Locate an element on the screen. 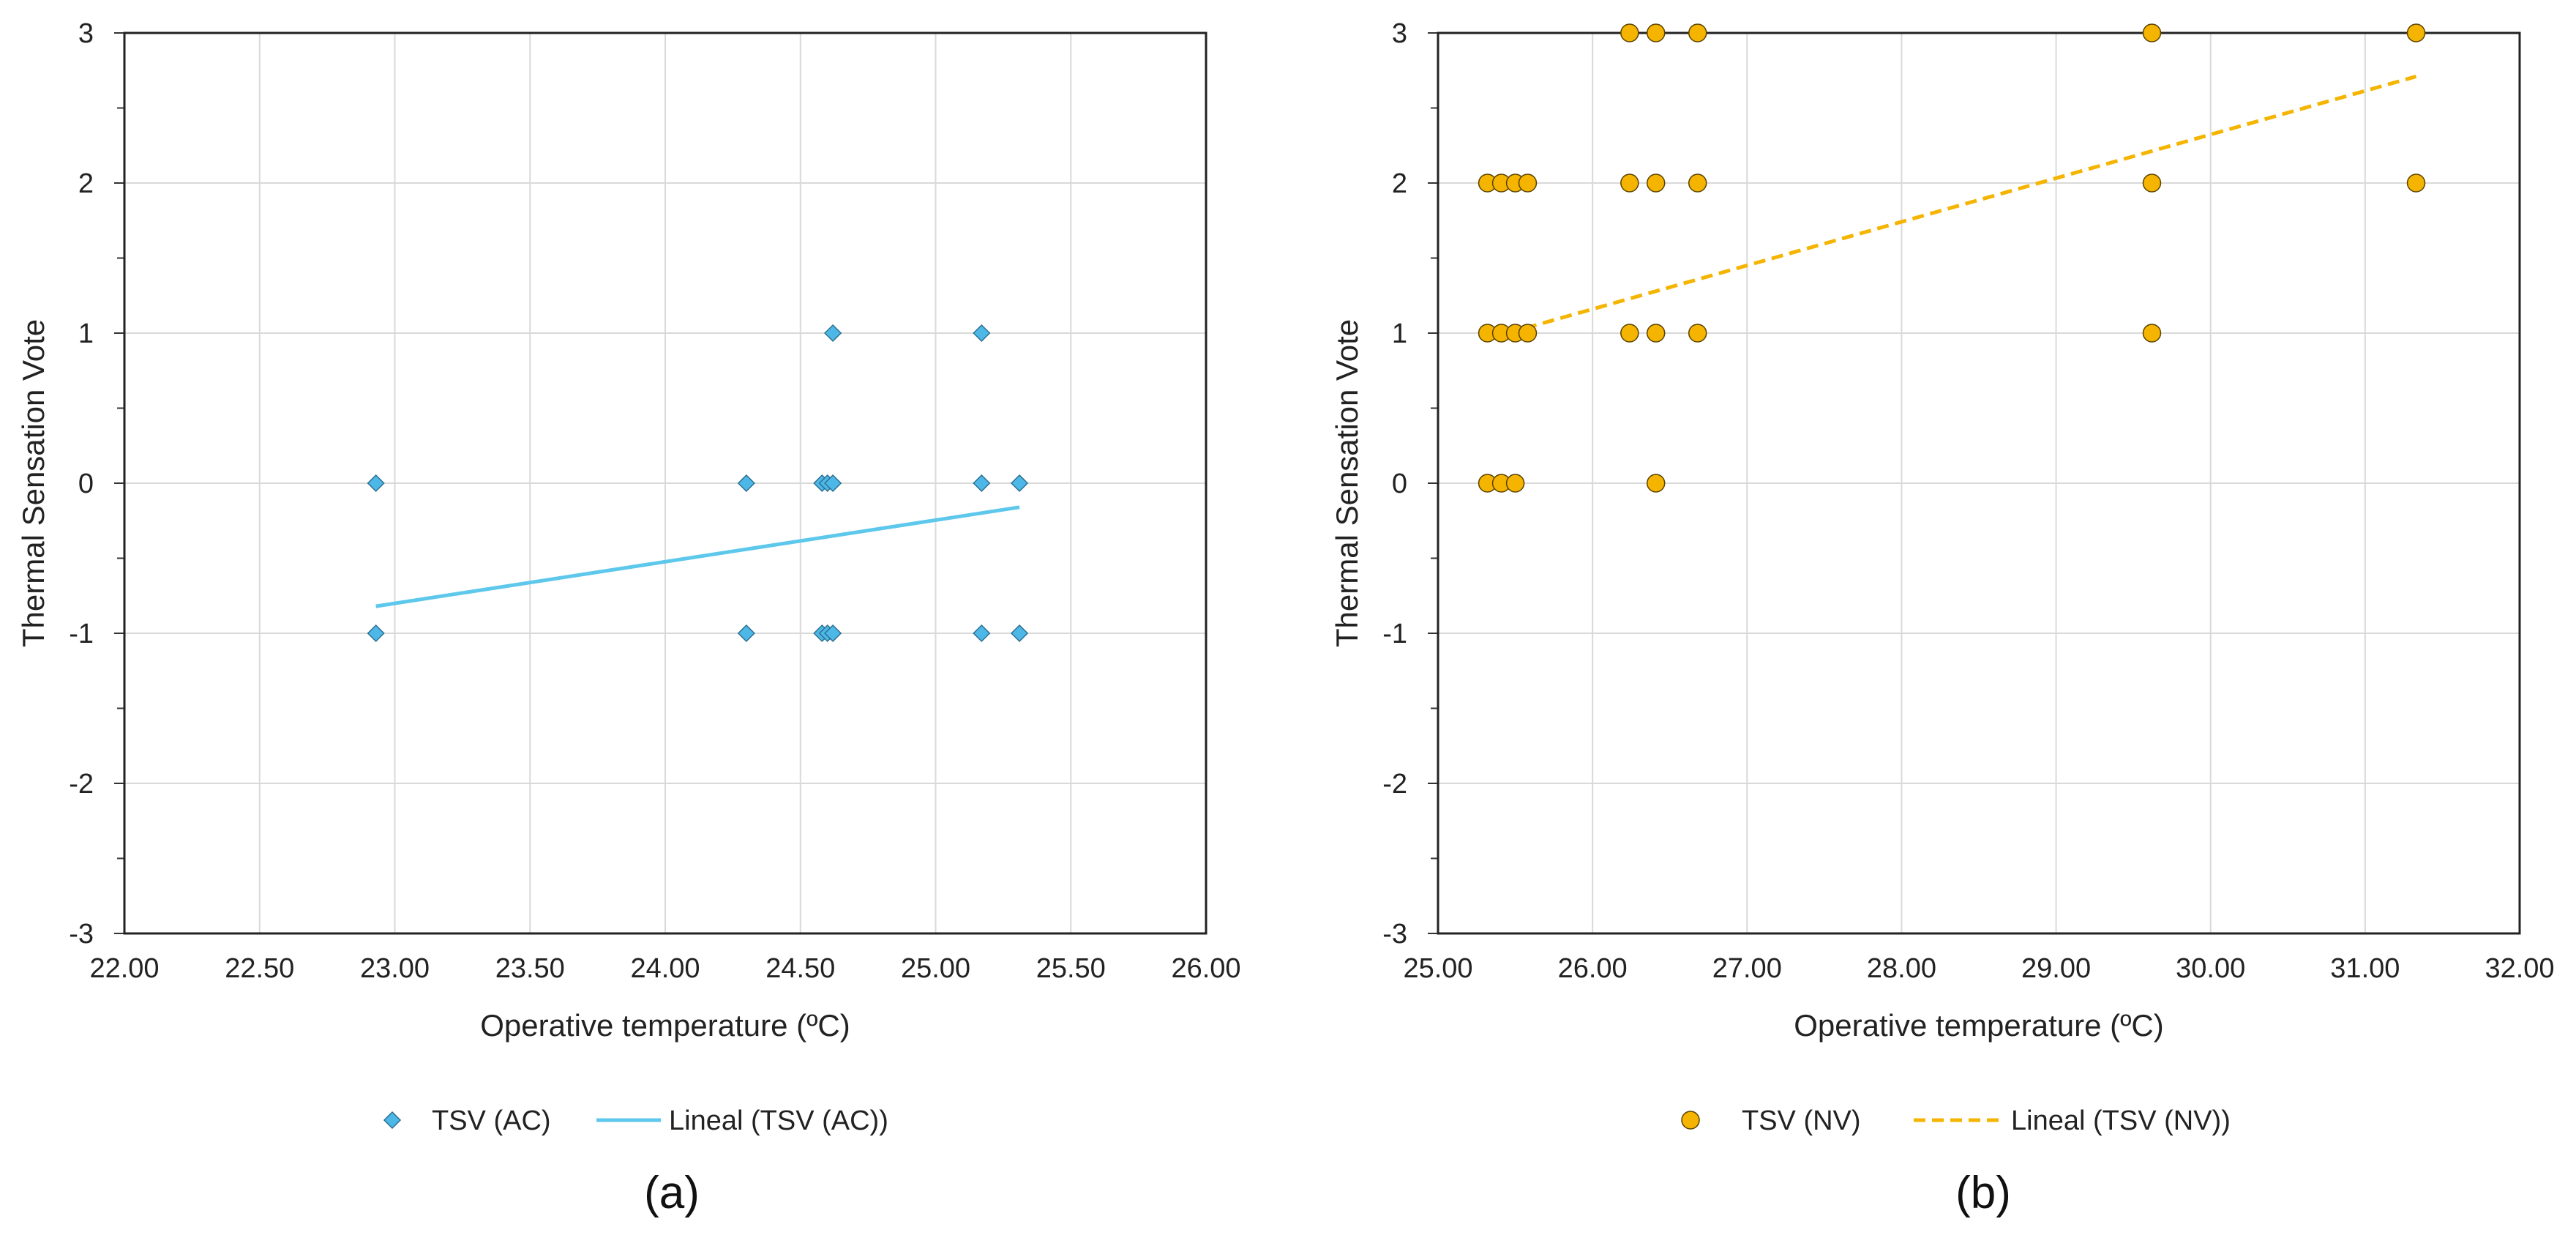  x-tick-label: 23.50 is located at coordinates (530, 969).